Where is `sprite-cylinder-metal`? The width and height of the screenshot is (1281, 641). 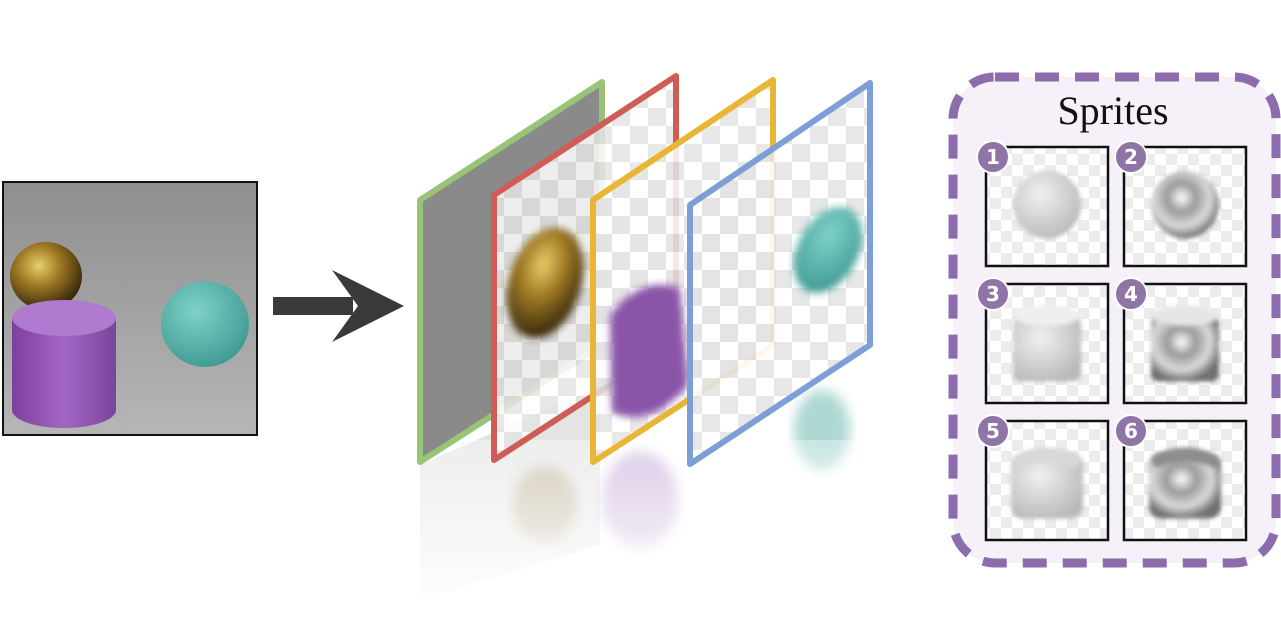
sprite-cylinder-metal is located at coordinates (1185, 343).